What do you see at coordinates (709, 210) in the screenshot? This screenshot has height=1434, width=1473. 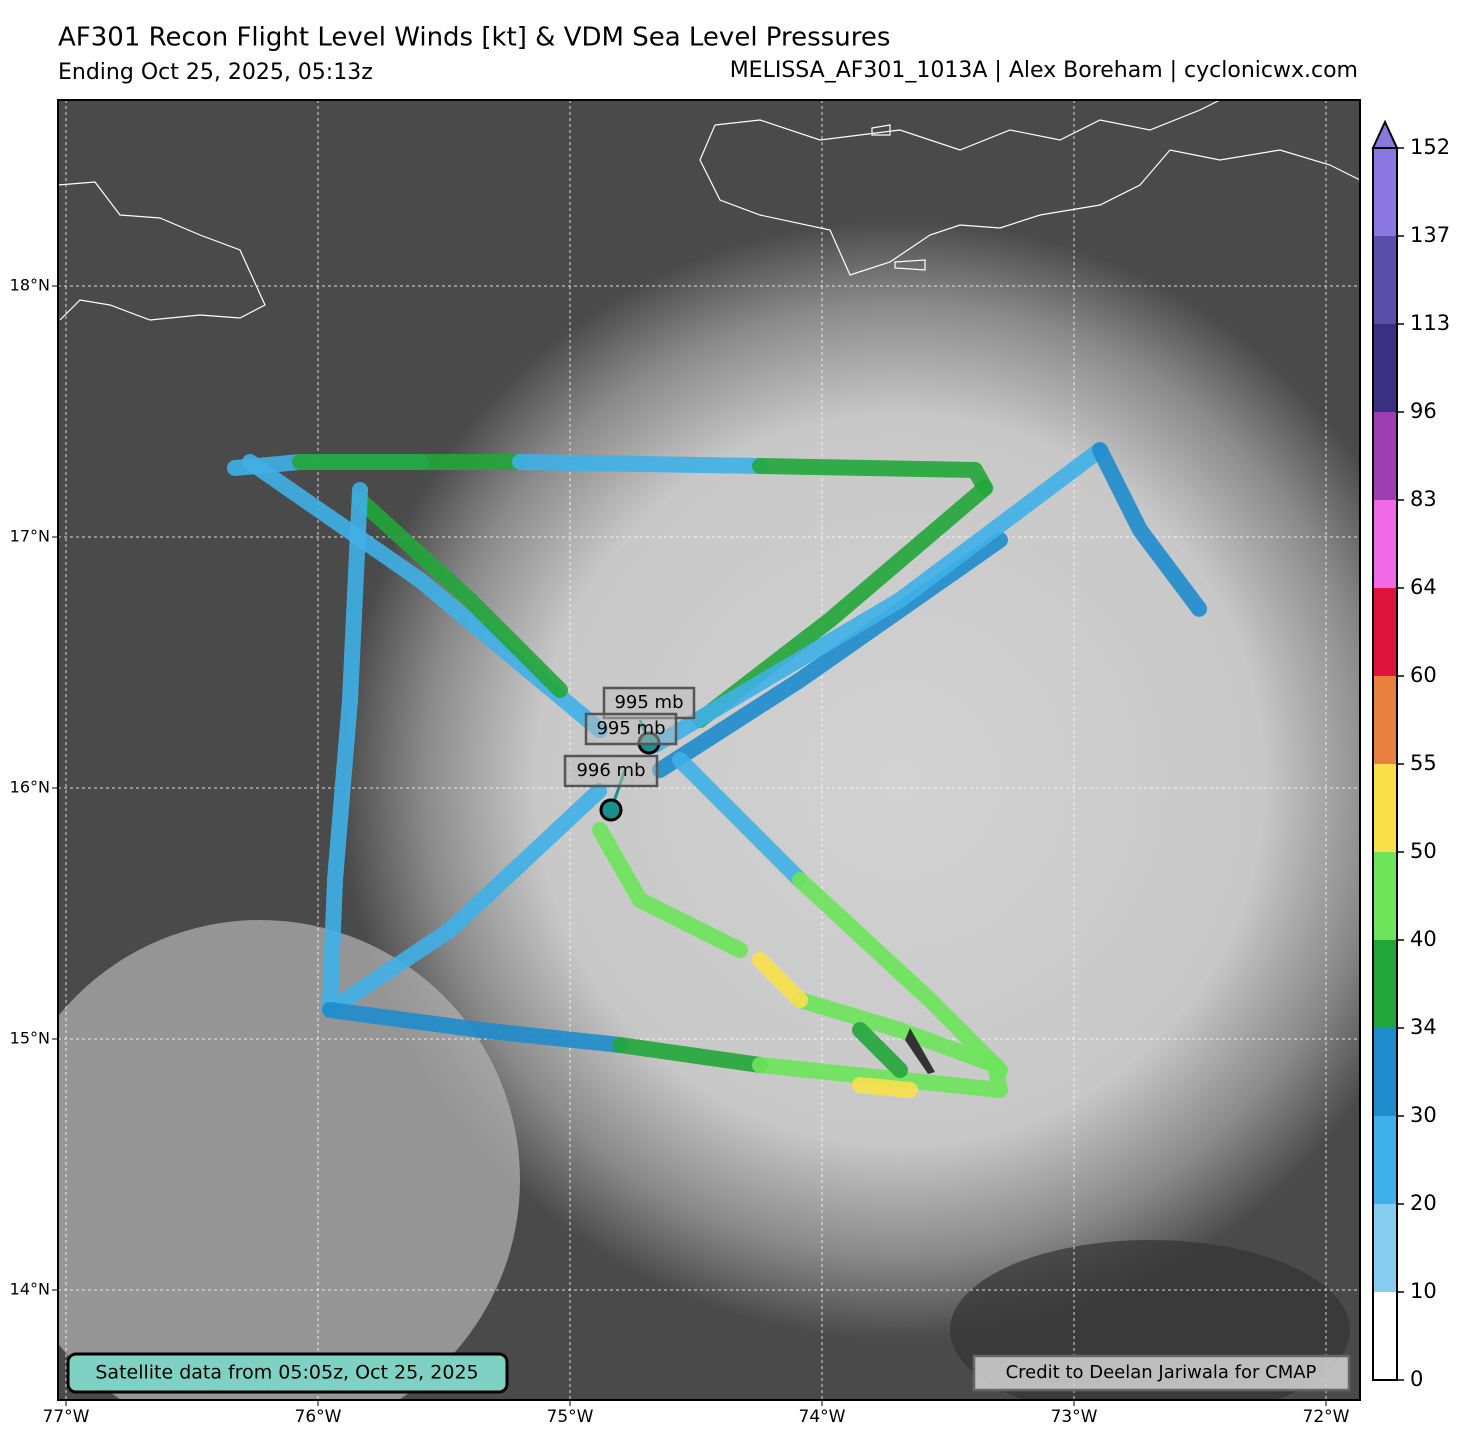 I see `coastline` at bounding box center [709, 210].